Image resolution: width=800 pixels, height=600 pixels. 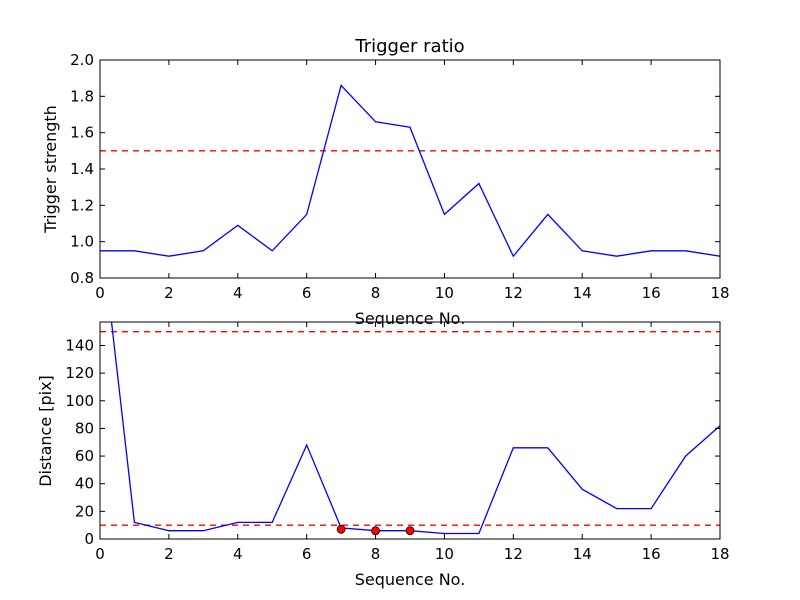 What do you see at coordinates (84, 484) in the screenshot?
I see `y-tick-label: 40` at bounding box center [84, 484].